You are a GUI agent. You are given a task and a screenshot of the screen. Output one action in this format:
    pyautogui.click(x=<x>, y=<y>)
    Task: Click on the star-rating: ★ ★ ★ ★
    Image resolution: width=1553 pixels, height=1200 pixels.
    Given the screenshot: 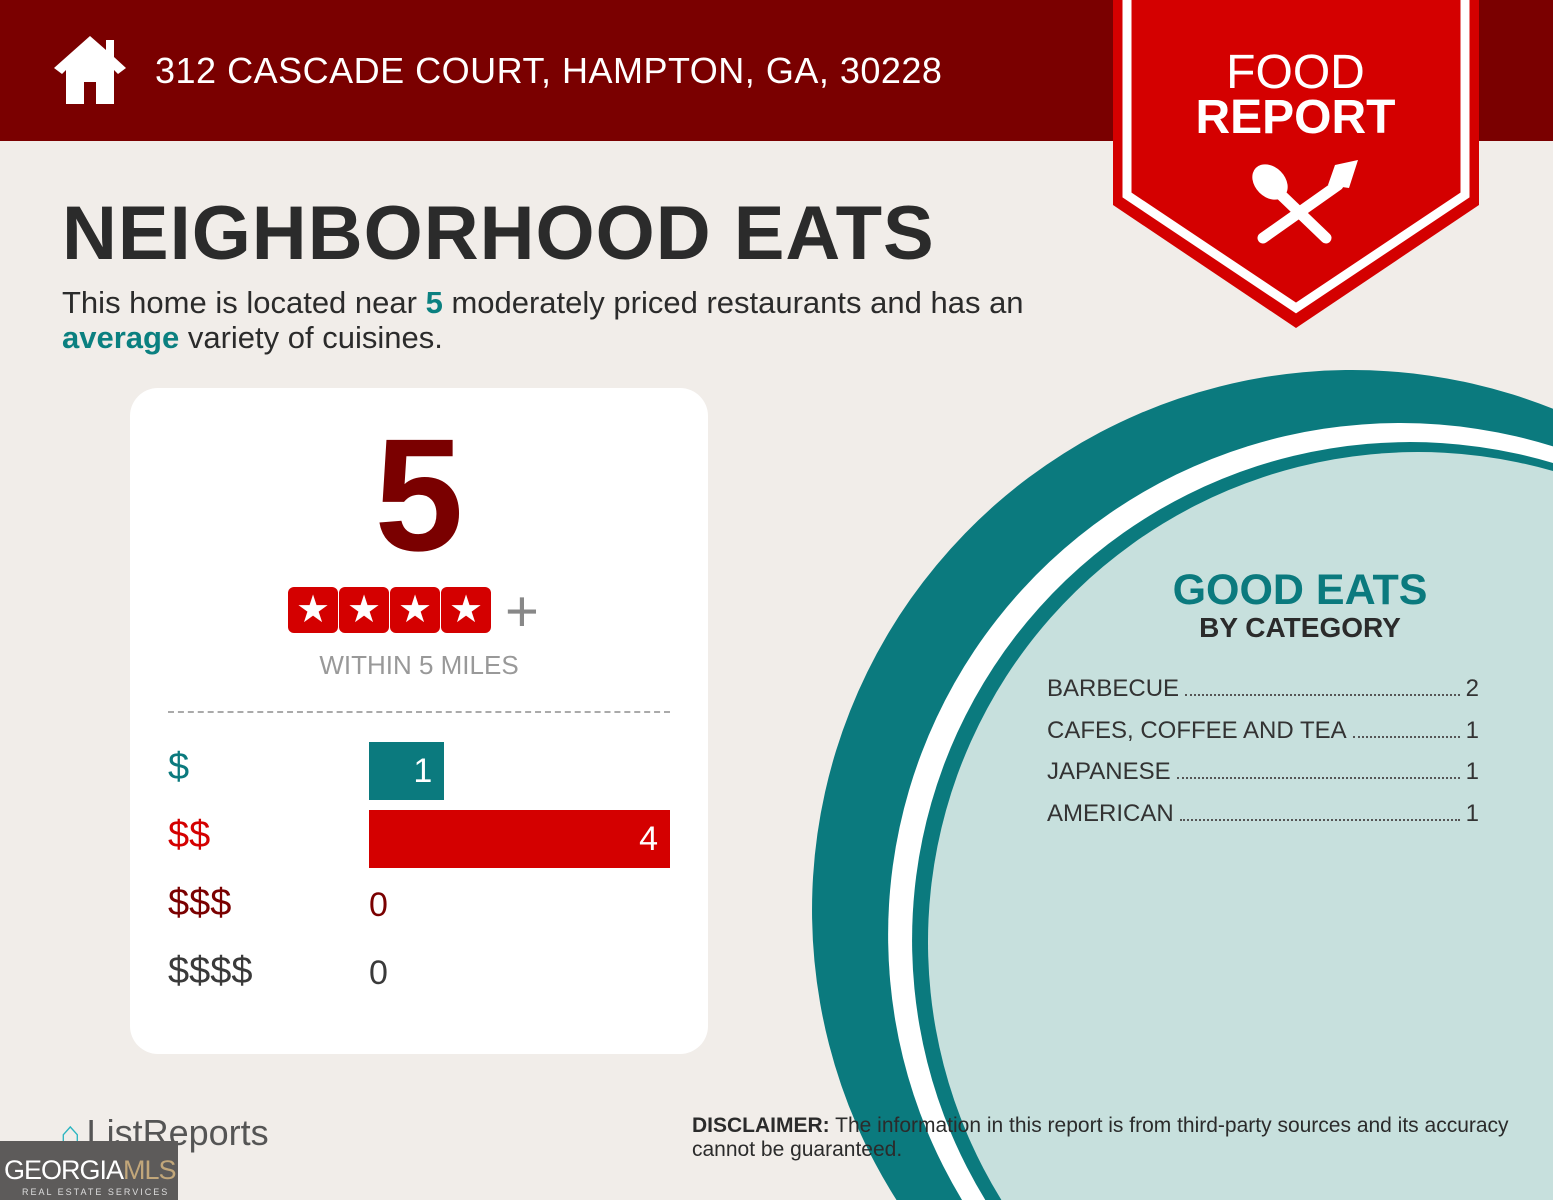 What is the action you would take?
    pyautogui.click(x=389, y=610)
    